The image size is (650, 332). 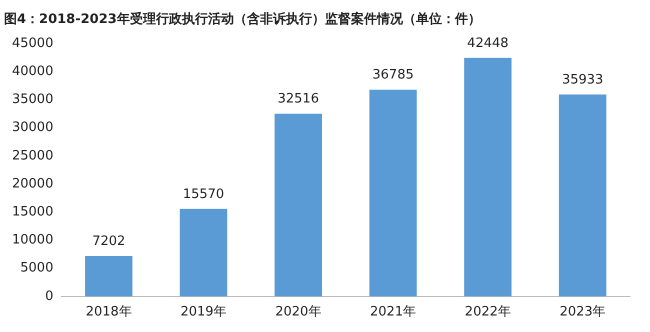 What do you see at coordinates (109, 241) in the screenshot?
I see `data-label: 7202` at bounding box center [109, 241].